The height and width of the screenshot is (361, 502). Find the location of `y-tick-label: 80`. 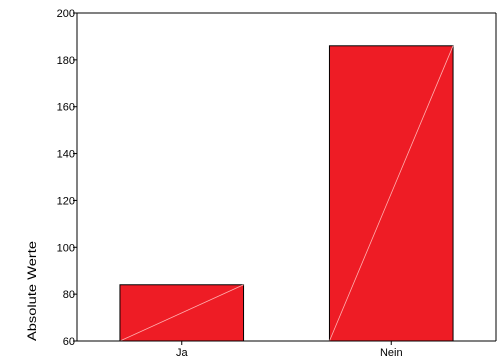

y-tick-label: 80 is located at coordinates (69, 295).